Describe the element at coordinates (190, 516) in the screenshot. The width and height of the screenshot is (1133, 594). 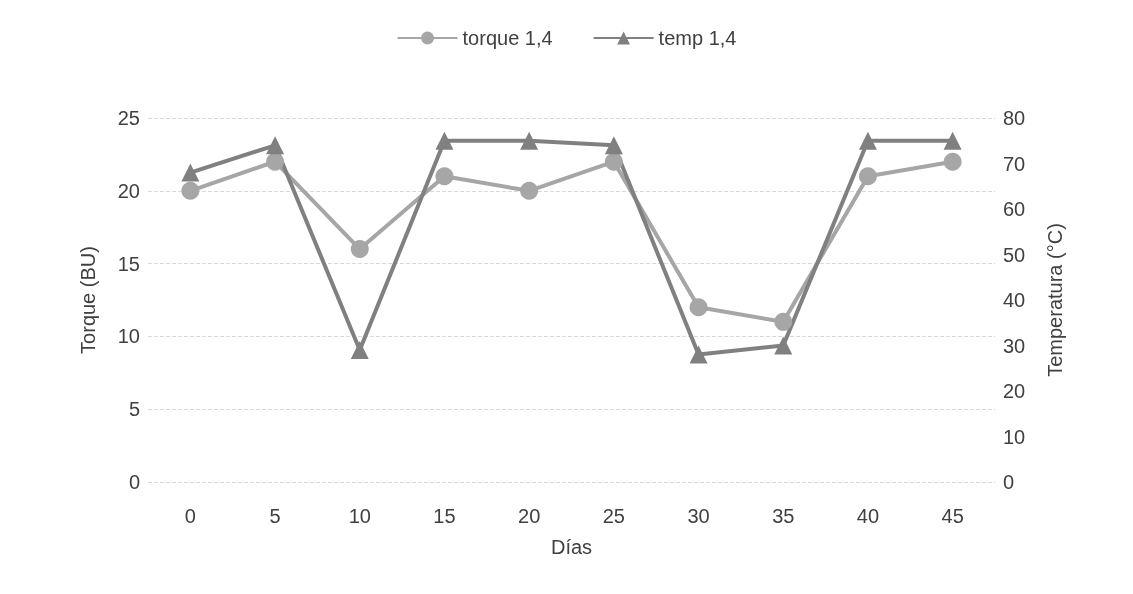
I see `x-tick-label: 0` at that location.